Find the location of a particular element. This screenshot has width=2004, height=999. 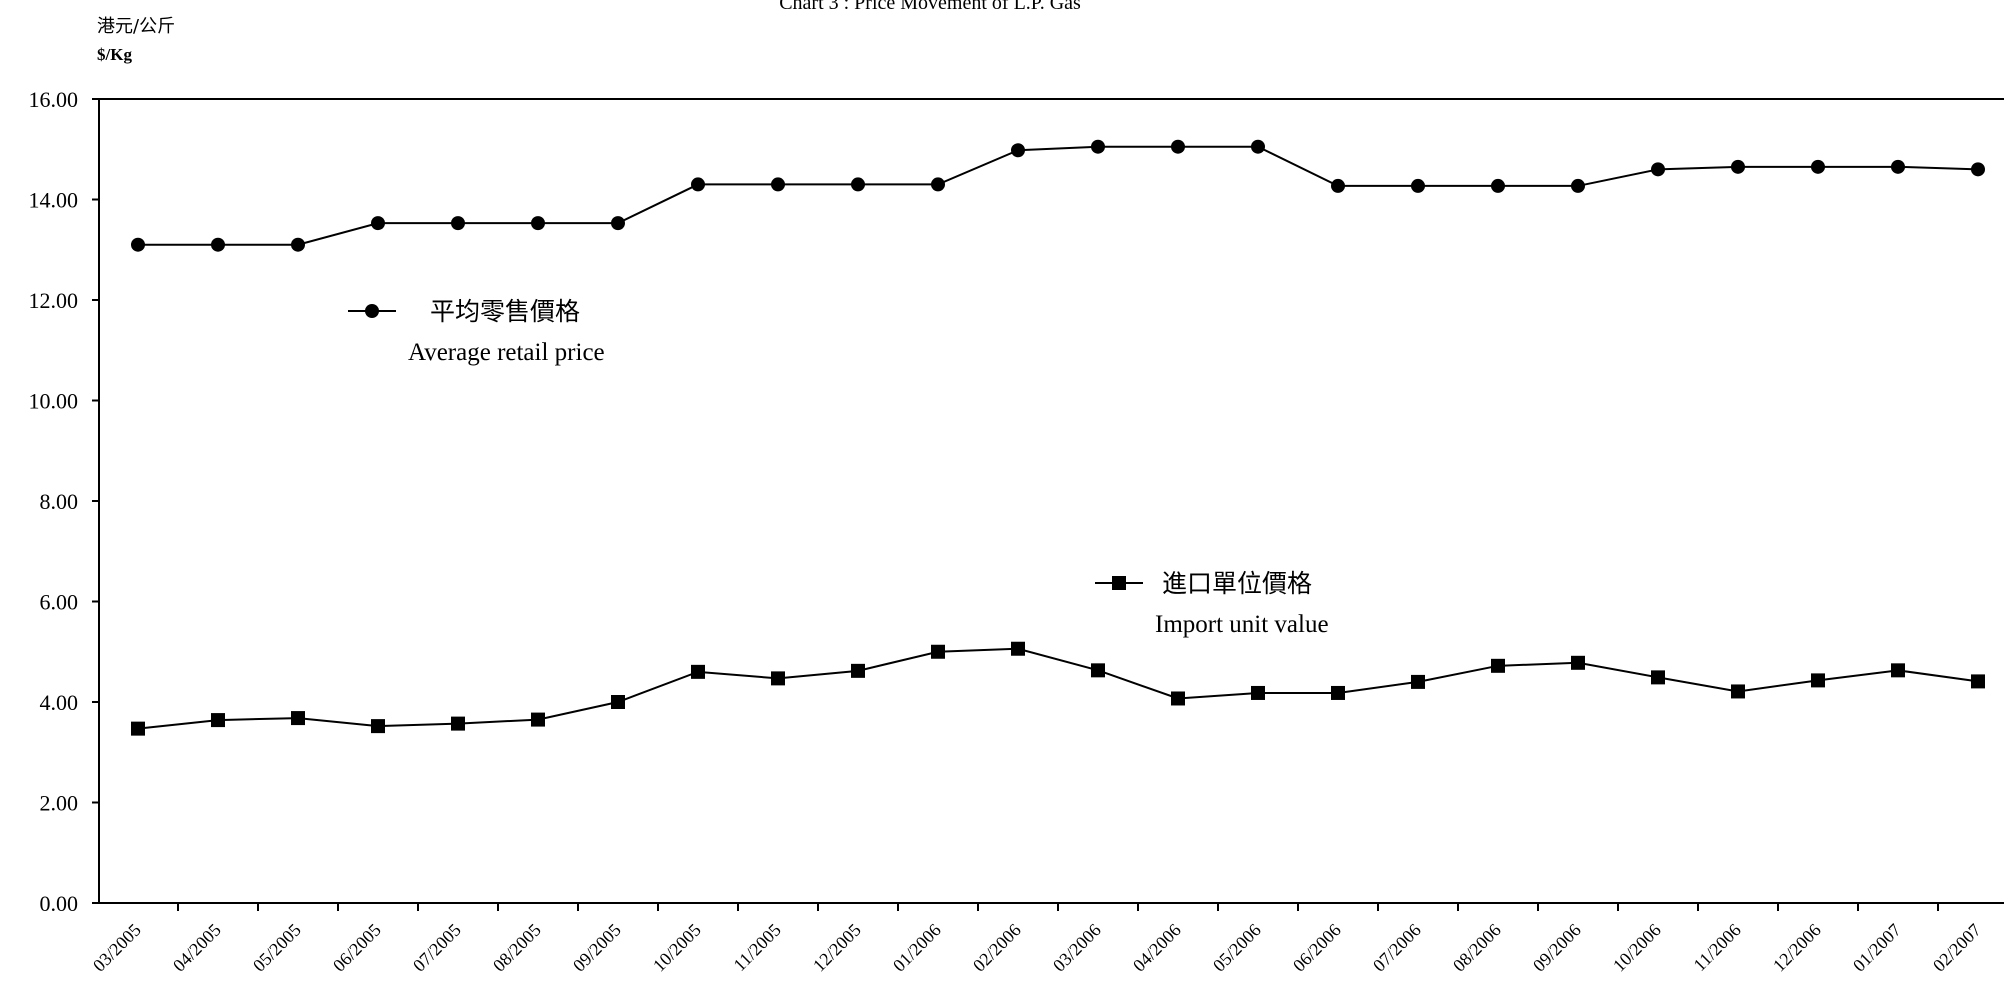

x-tick-label: 09/2005 is located at coordinates (597, 948).